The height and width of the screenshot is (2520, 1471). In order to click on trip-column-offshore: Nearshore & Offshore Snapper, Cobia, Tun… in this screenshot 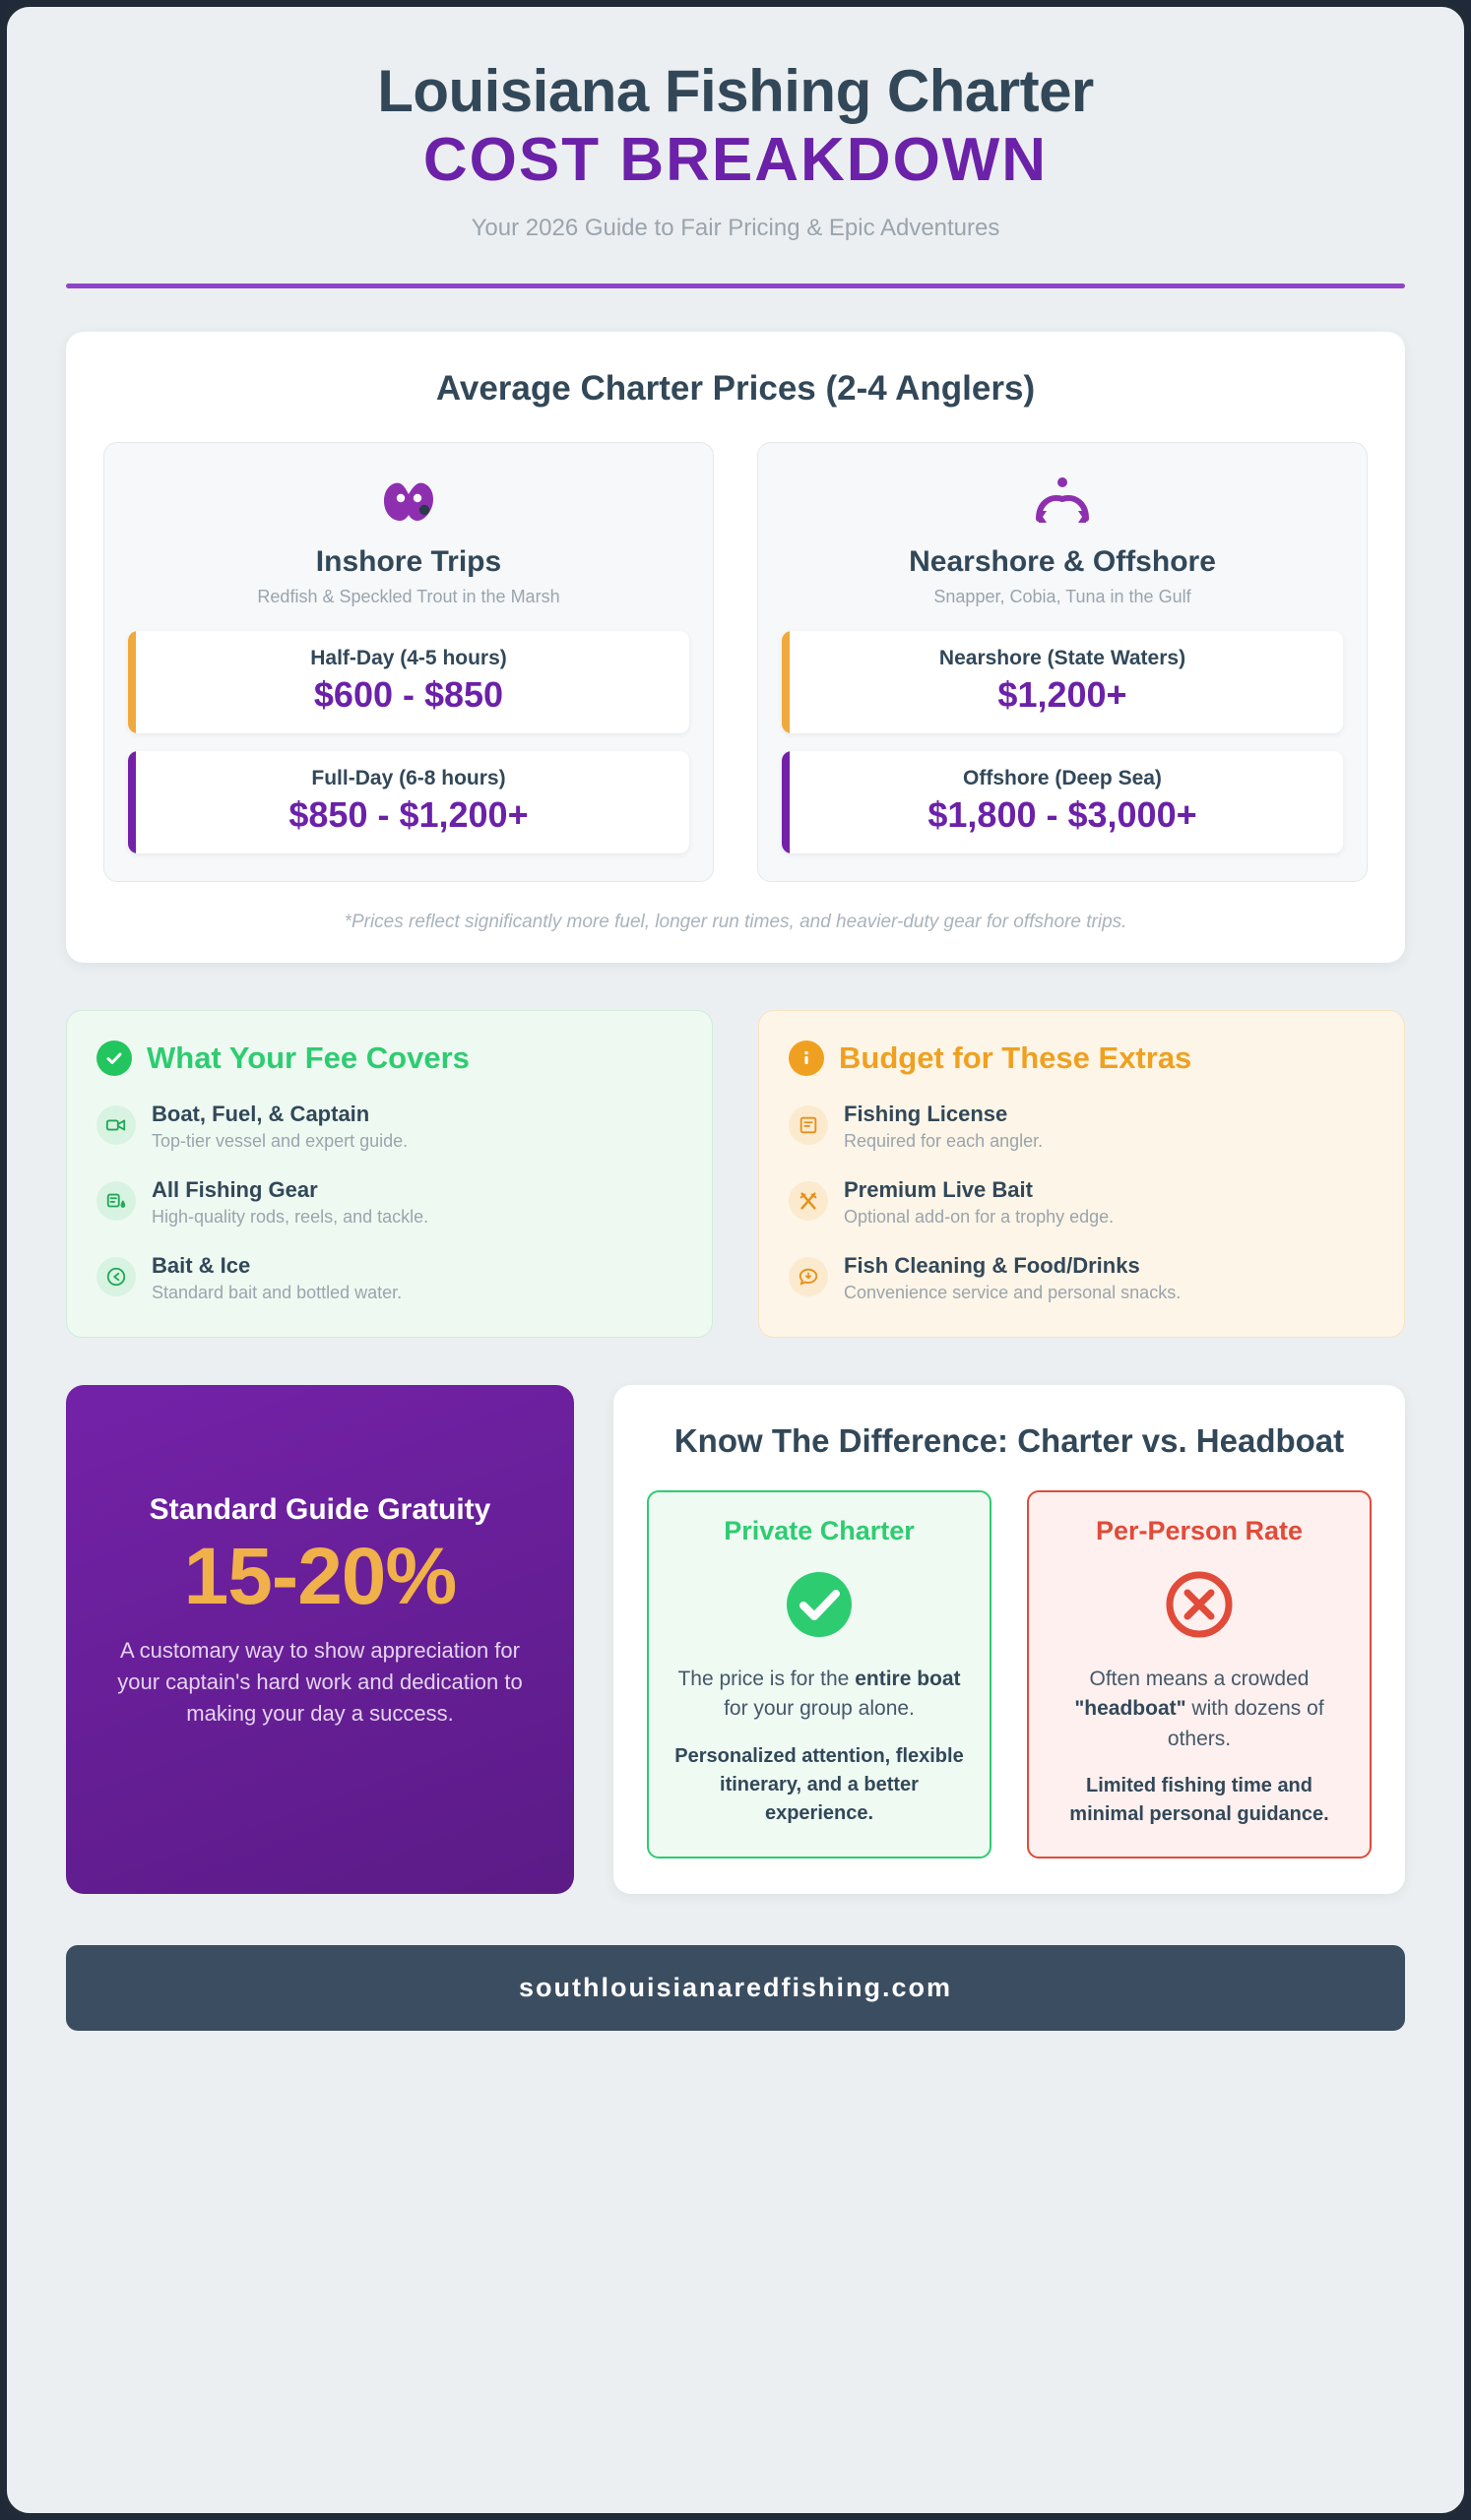, I will do `click(1062, 661)`.